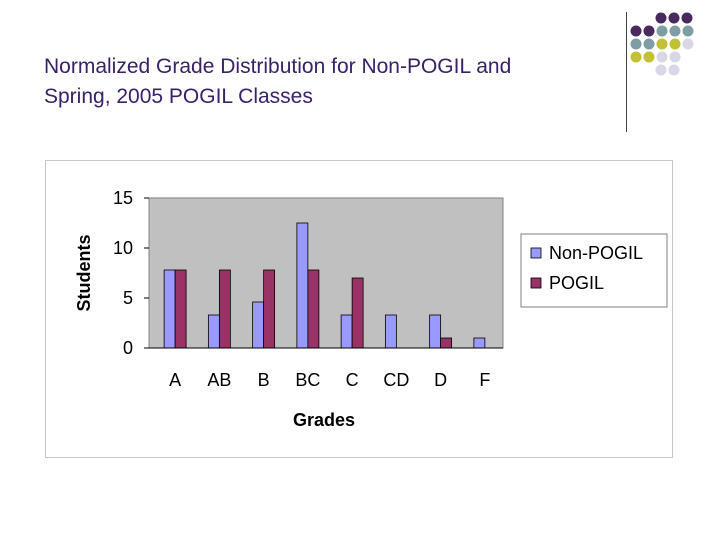  What do you see at coordinates (479, 343) in the screenshot?
I see `bar-non-pogil-f` at bounding box center [479, 343].